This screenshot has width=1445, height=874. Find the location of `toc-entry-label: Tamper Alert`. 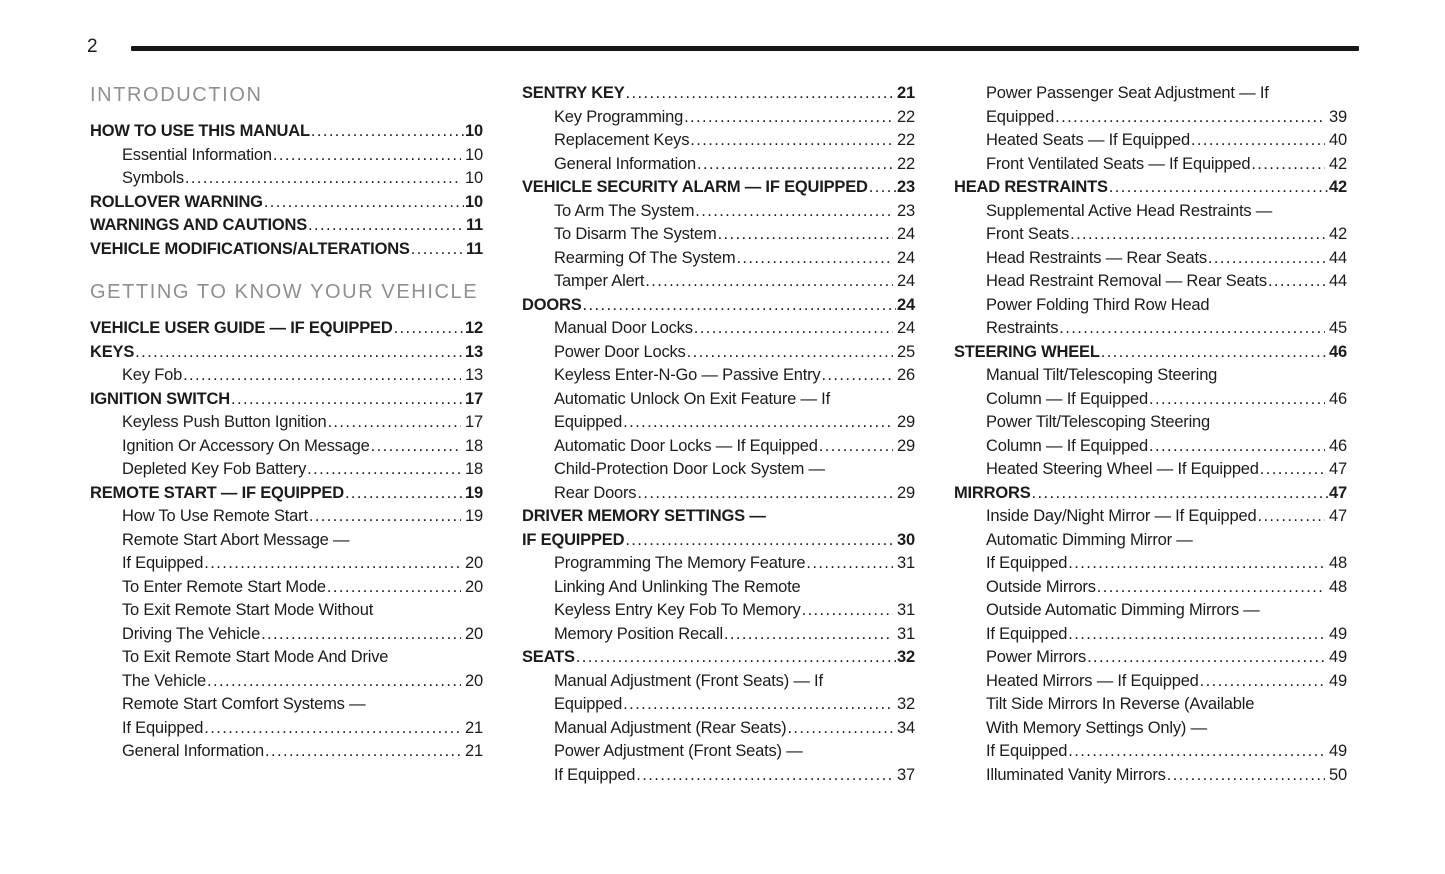

toc-entry-label: Tamper Alert is located at coordinates (599, 281).